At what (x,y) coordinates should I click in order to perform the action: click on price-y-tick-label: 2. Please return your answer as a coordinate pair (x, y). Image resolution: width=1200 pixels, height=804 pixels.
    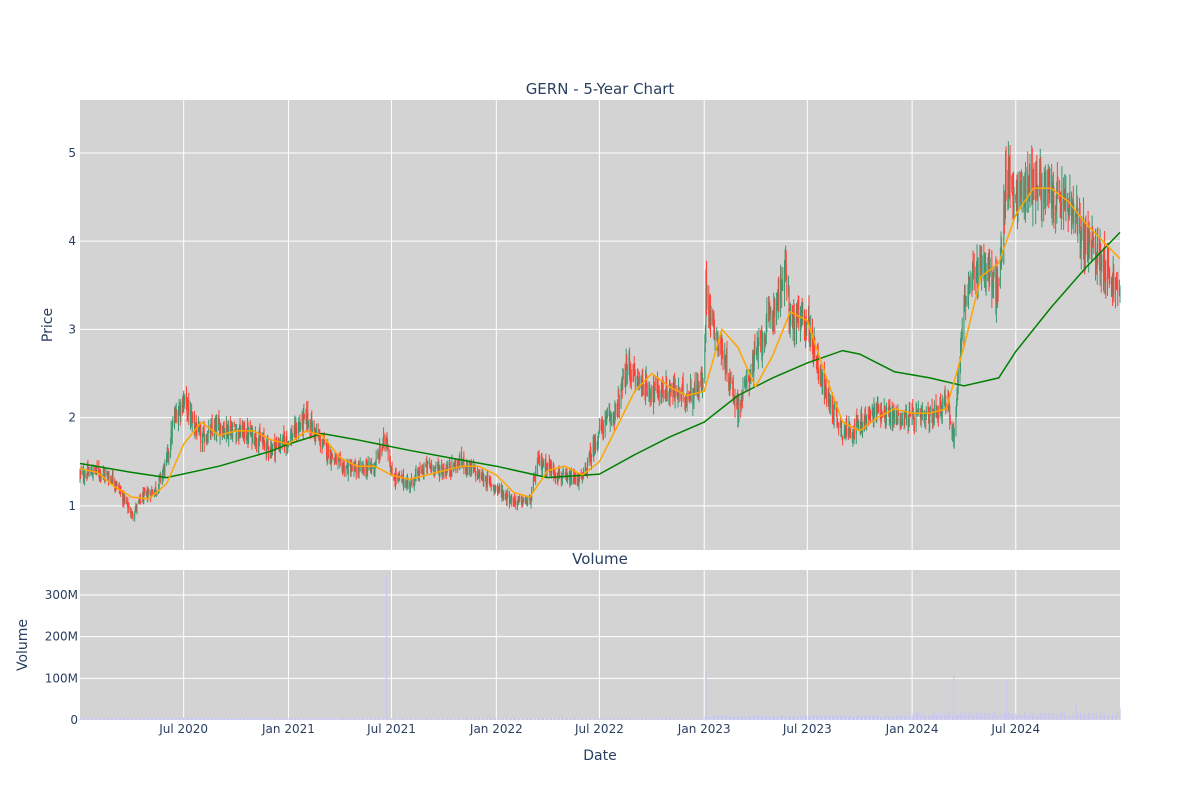
    Looking at the image, I should click on (72, 418).